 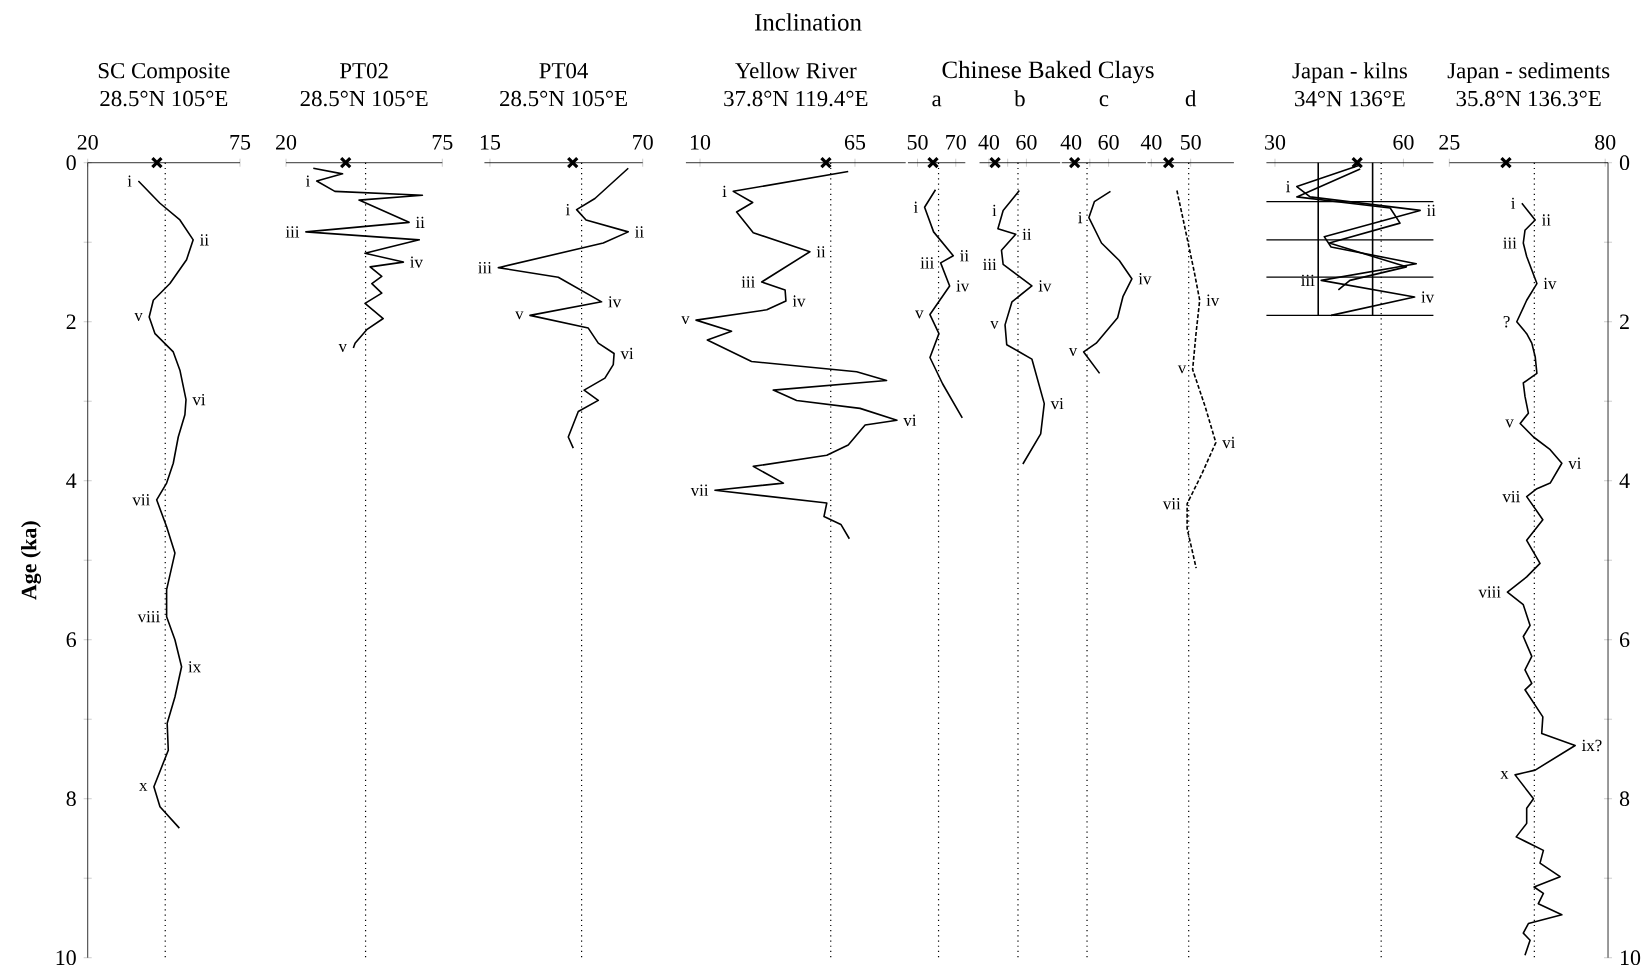 What do you see at coordinates (808, 22) in the screenshot?
I see `text: Inclination` at bounding box center [808, 22].